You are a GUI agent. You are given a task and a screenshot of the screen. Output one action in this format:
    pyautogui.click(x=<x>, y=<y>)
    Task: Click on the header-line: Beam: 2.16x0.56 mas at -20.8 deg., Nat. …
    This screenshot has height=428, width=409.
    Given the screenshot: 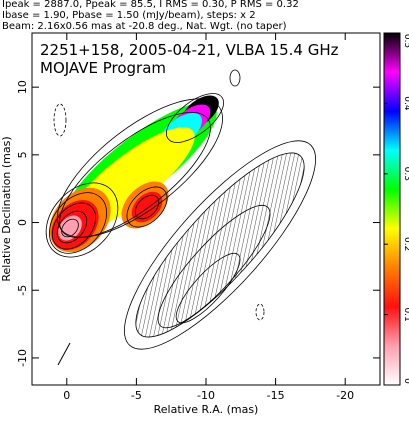 What is the action you would take?
    pyautogui.click(x=144, y=26)
    